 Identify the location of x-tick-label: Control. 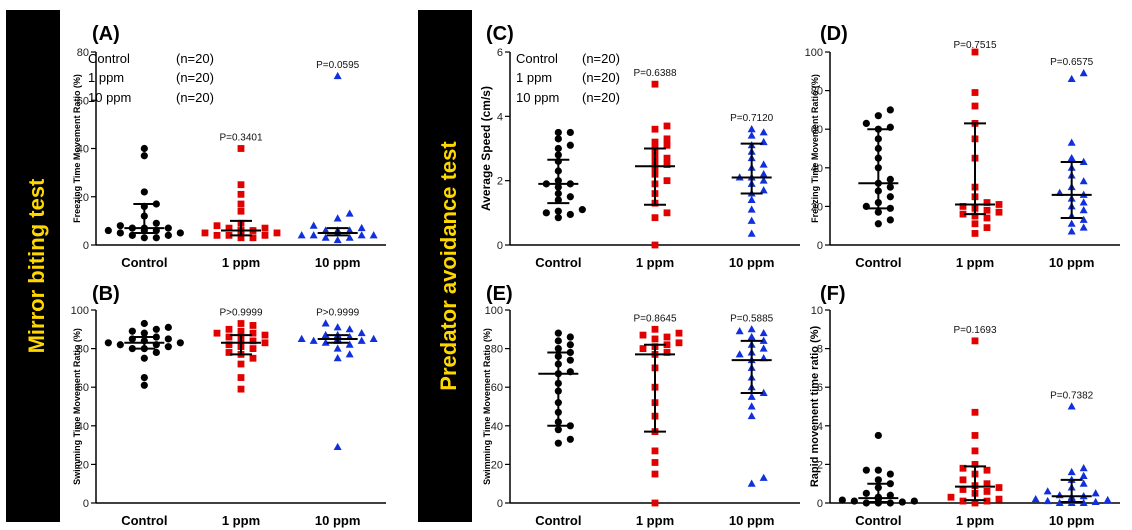
(144, 262).